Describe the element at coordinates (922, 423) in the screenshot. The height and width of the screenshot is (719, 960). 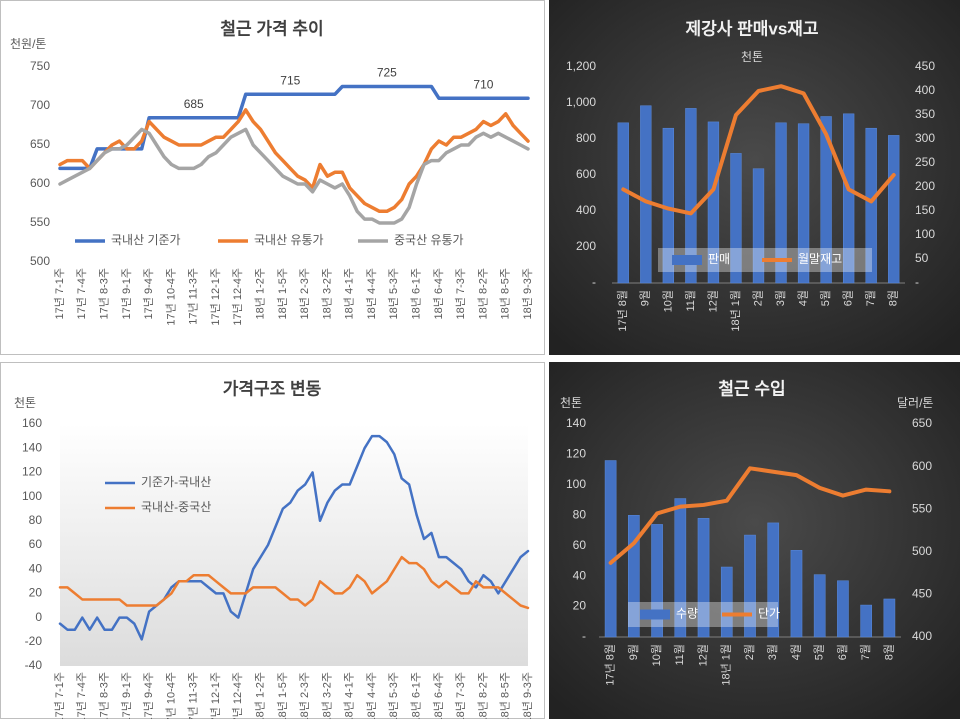
I see `y2-tick-label: 650` at that location.